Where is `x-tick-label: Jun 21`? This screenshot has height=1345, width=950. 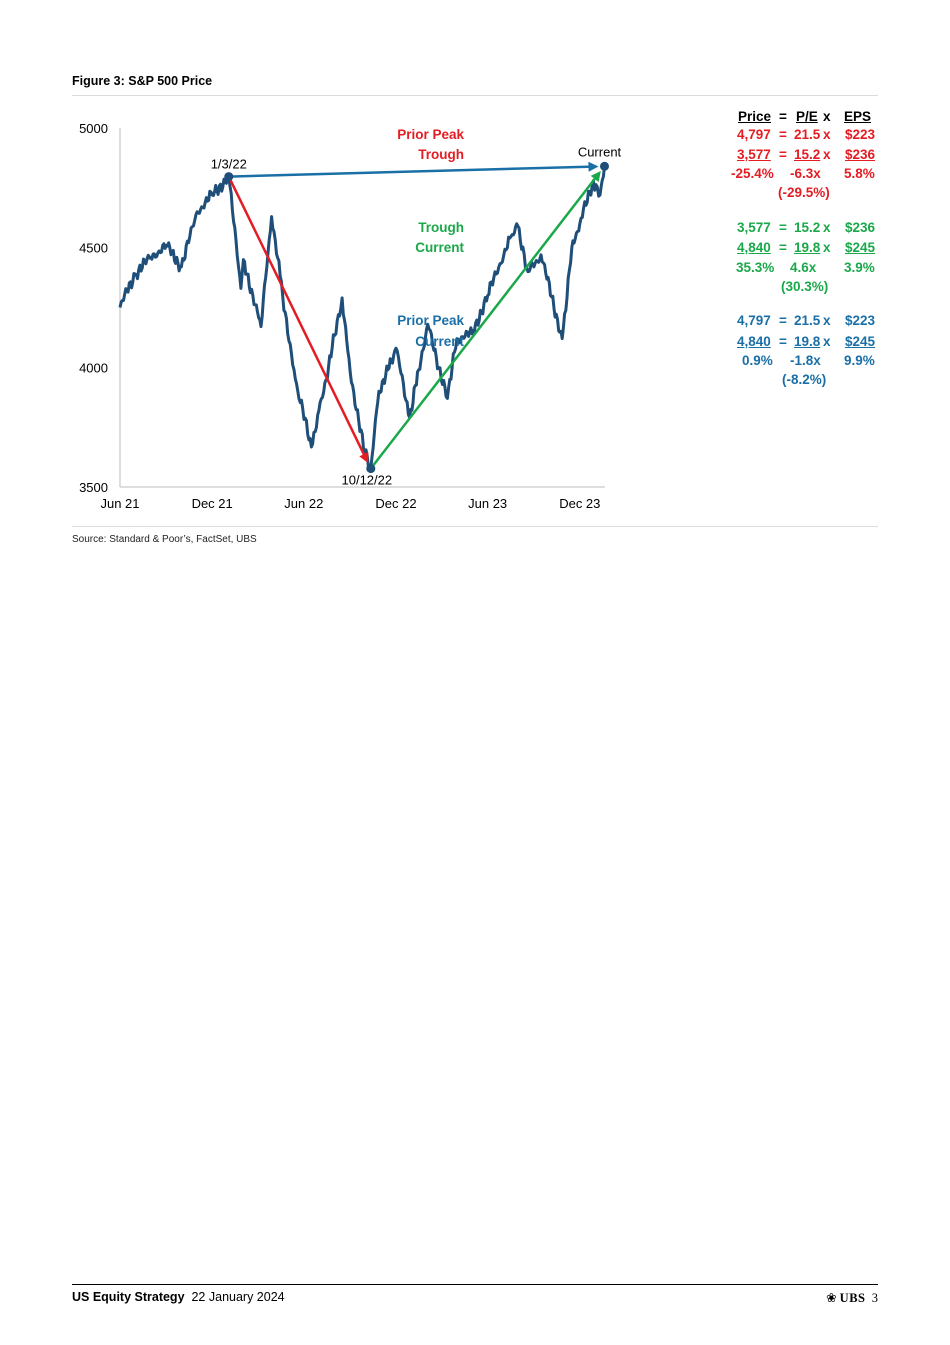 x-tick-label: Jun 21 is located at coordinates (119, 503).